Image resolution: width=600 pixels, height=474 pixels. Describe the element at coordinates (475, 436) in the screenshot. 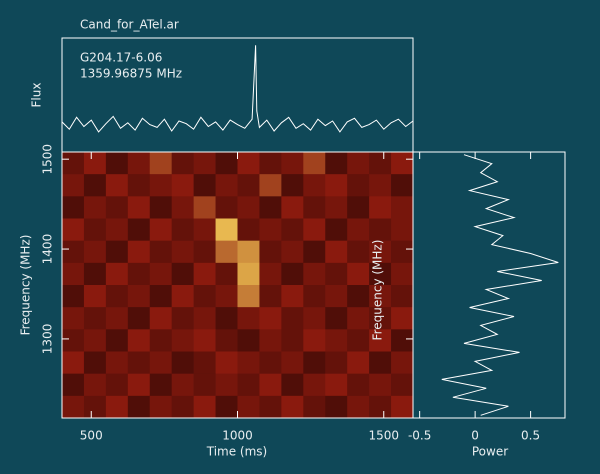

I see `x-tick-label: 0` at that location.